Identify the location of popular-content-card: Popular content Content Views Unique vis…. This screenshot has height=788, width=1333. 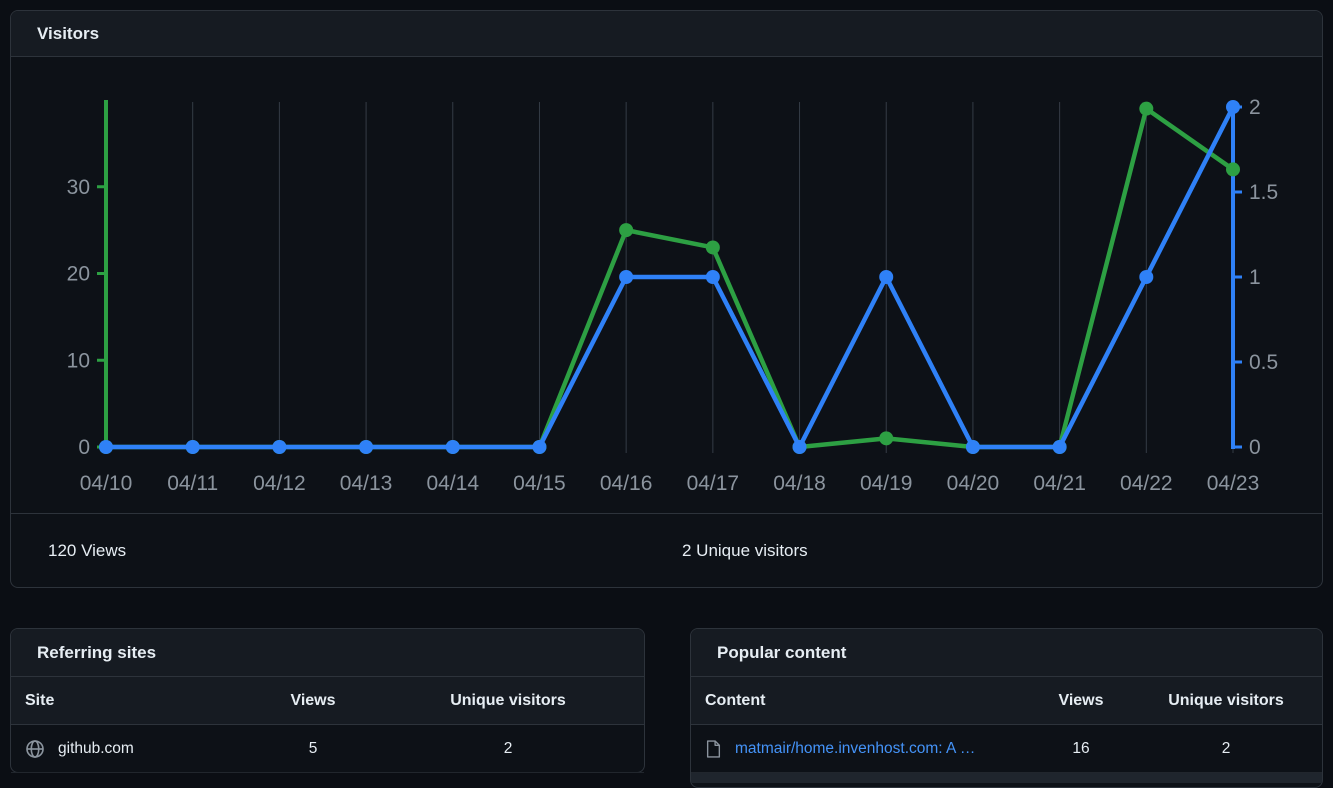
(1006, 708).